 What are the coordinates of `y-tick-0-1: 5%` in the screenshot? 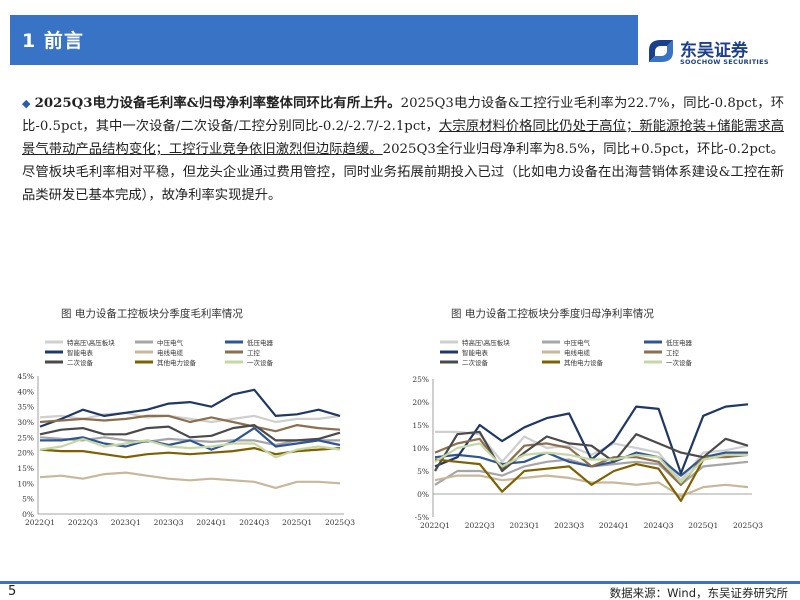 It's located at (28, 499).